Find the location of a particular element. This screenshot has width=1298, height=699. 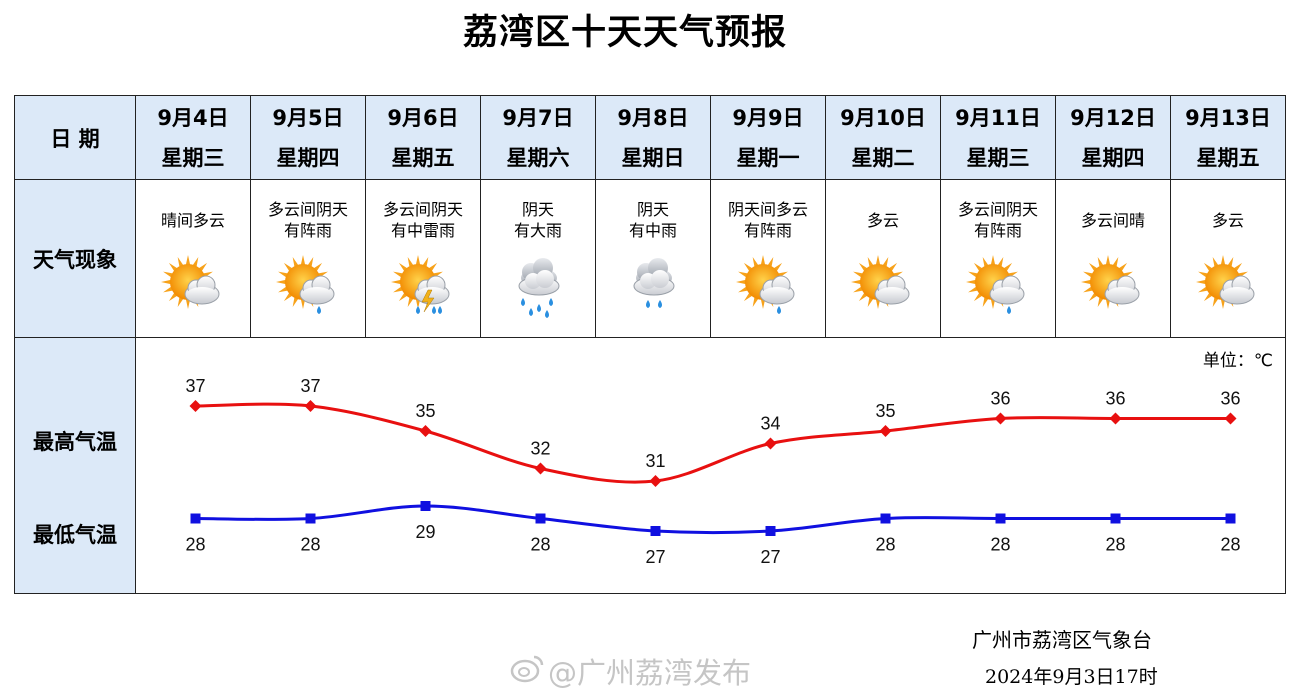

weather-cell-1: 多云间阴天 有阵雨 is located at coordinates (308, 258).